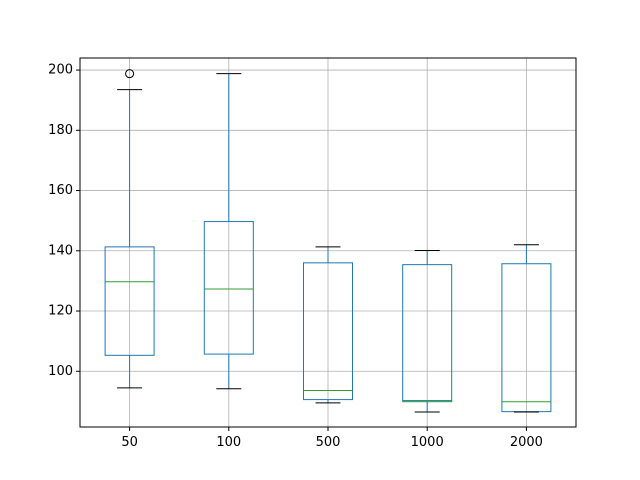 The width and height of the screenshot is (640, 480). I want to click on x-tick-label: 50, so click(129, 442).